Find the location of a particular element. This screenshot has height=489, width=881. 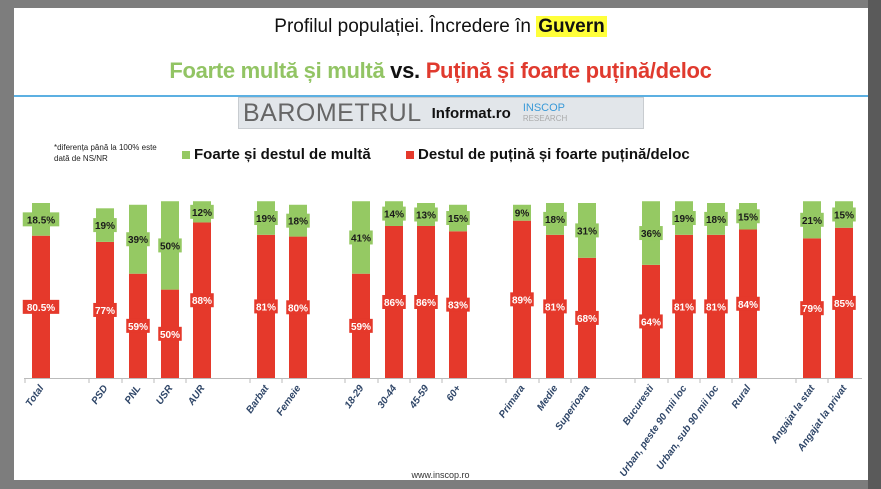

data-label: 12% is located at coordinates (202, 213).